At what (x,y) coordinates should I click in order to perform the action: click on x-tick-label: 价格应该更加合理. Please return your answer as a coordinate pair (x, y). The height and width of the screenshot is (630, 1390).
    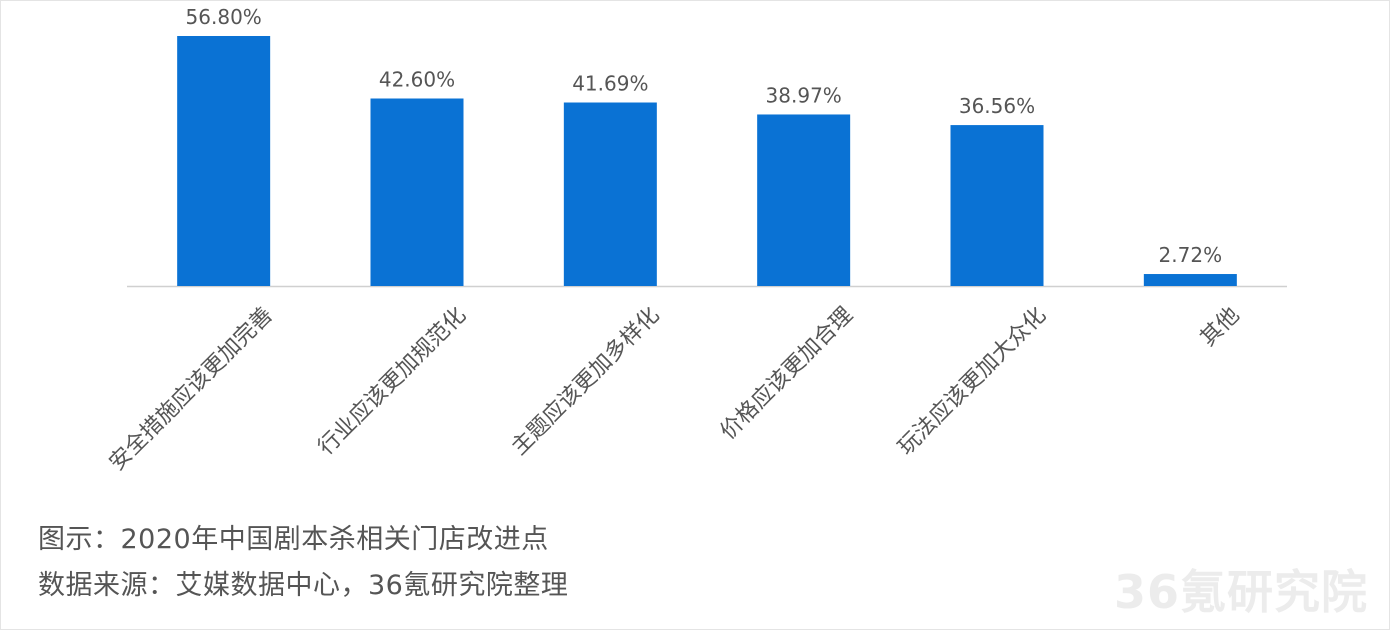
    Looking at the image, I should click on (787, 374).